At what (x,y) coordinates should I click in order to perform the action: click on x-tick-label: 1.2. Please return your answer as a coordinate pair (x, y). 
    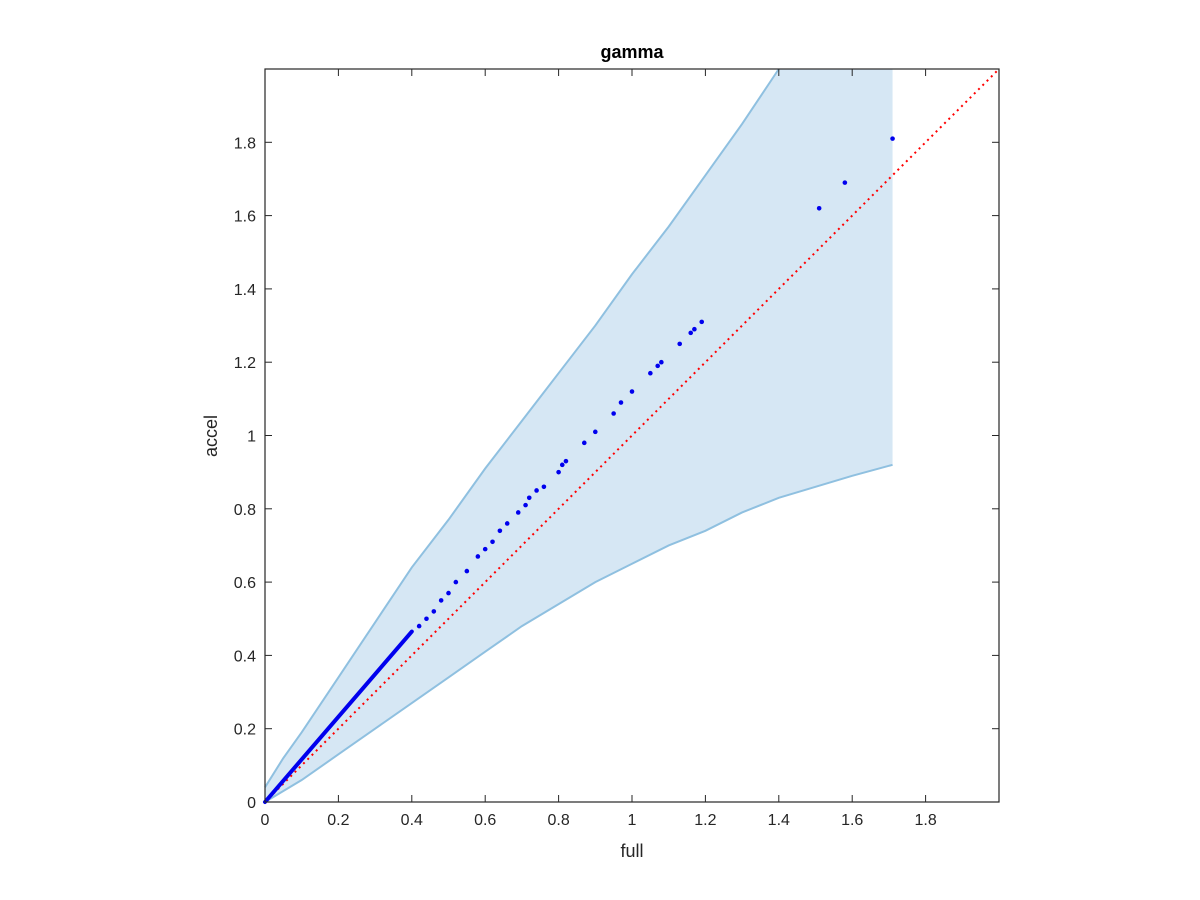
    Looking at the image, I should click on (705, 820).